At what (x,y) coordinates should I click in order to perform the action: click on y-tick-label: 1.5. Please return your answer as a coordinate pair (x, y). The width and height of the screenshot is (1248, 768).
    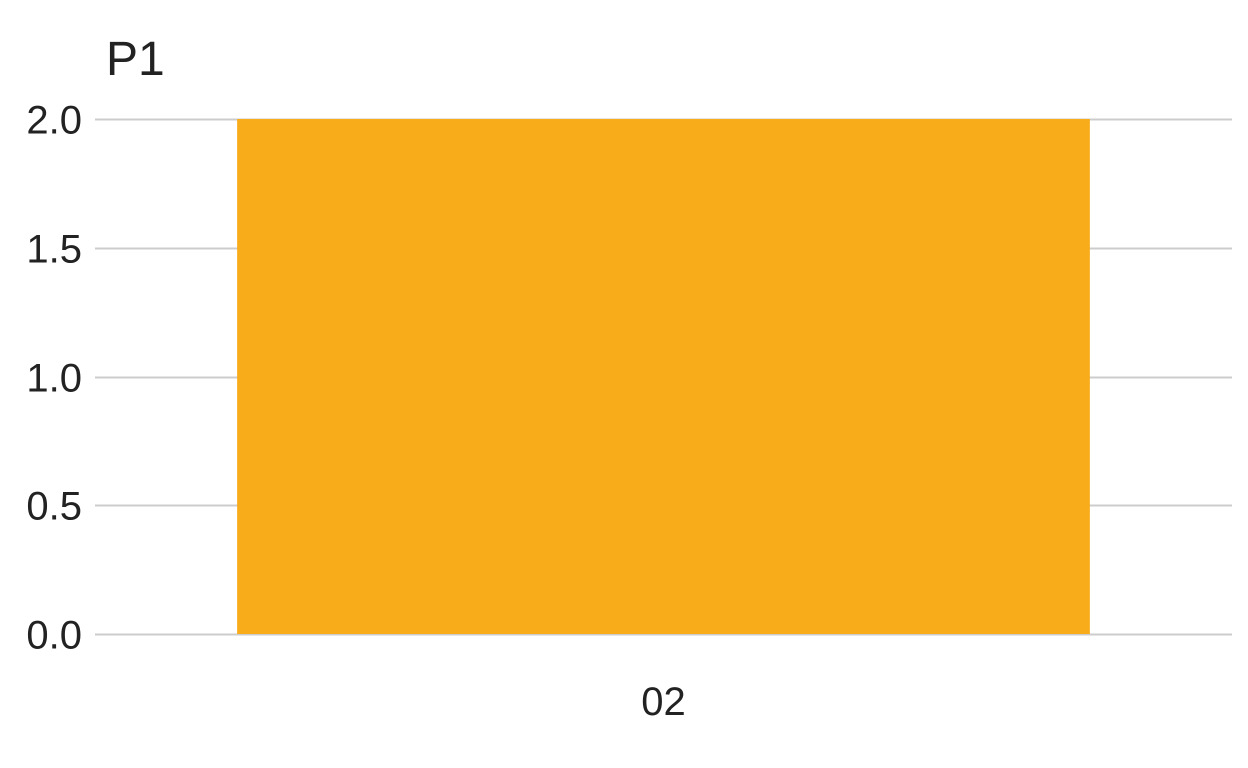
    Looking at the image, I should click on (54, 250).